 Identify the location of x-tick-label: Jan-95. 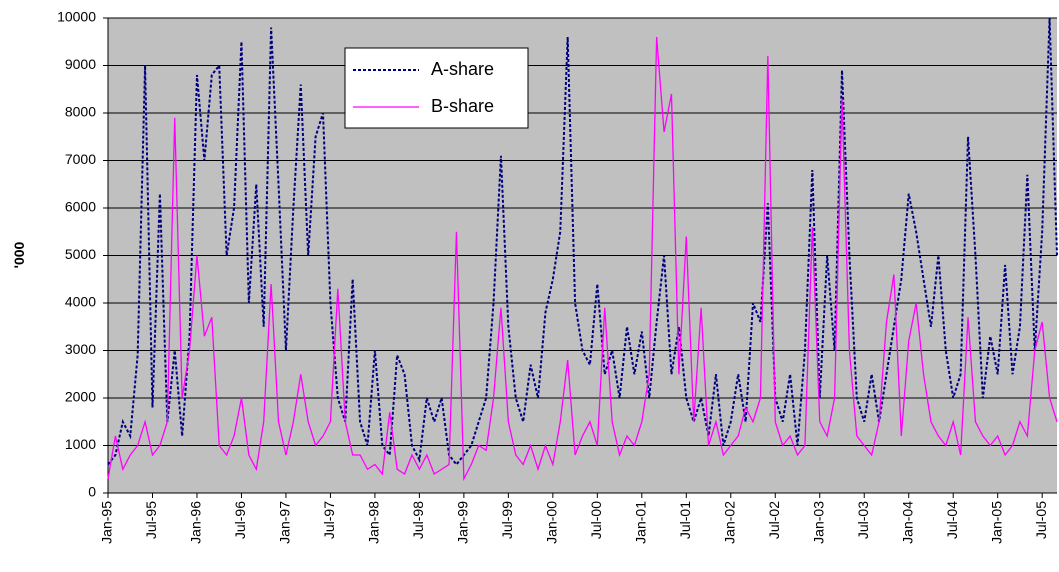
(107, 522).